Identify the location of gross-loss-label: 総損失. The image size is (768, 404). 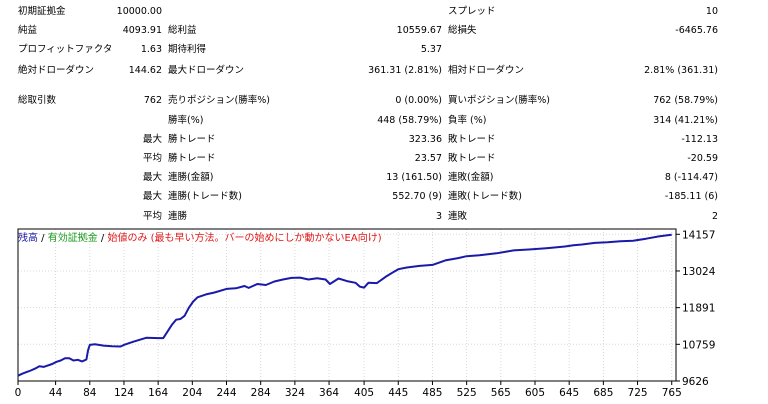
(462, 30).